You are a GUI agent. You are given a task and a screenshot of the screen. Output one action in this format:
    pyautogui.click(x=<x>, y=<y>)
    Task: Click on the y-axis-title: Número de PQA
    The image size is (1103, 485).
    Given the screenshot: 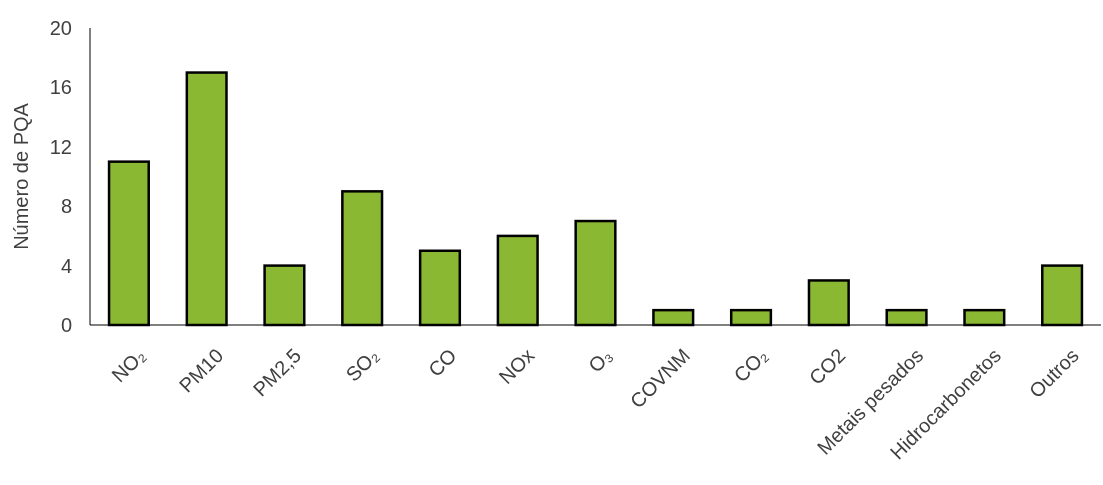 What is the action you would take?
    pyautogui.click(x=21, y=176)
    